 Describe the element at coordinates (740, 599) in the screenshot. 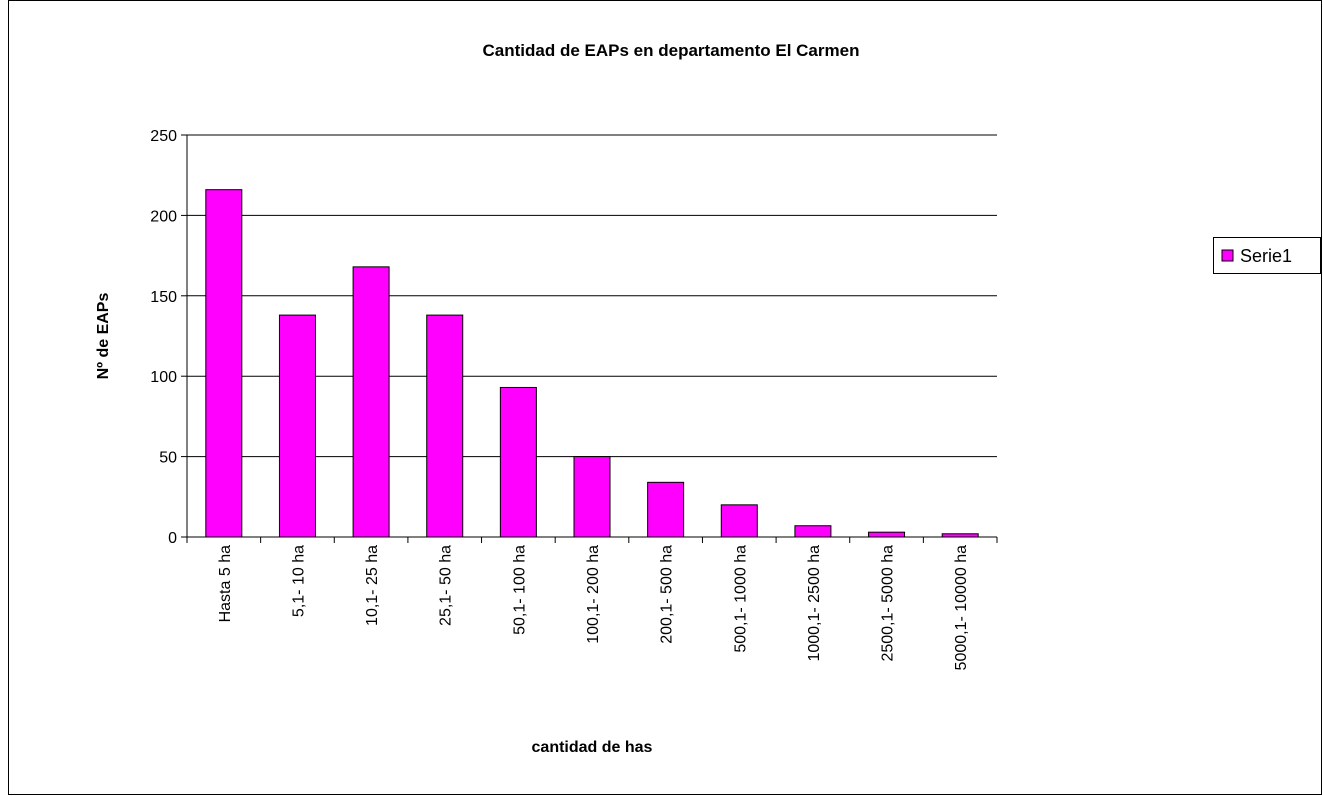

I see `x-tick-label: 500,1- 1000 ha` at that location.